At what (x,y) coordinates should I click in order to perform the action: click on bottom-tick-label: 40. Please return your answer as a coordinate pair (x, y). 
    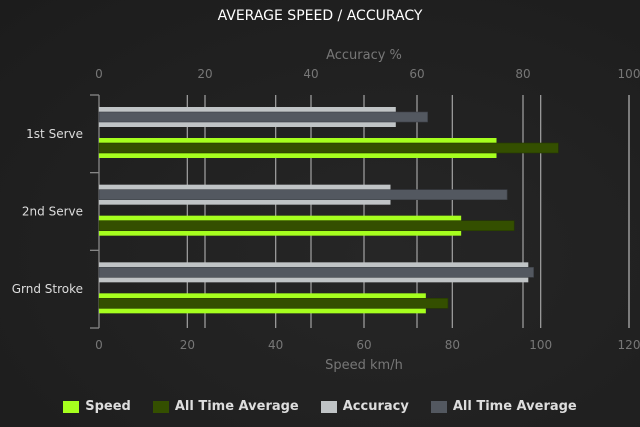
    Looking at the image, I should click on (275, 345).